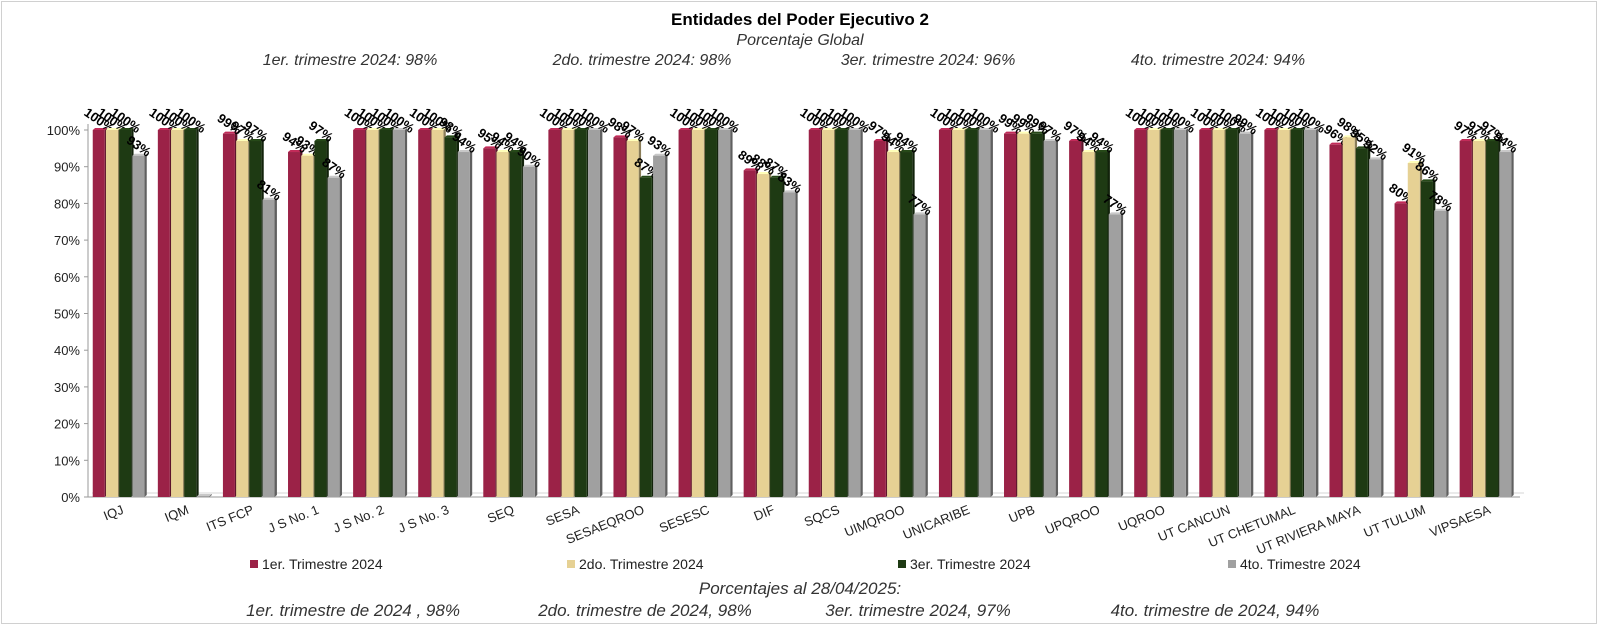  I want to click on y-tick-label: 0%, so click(70, 497).